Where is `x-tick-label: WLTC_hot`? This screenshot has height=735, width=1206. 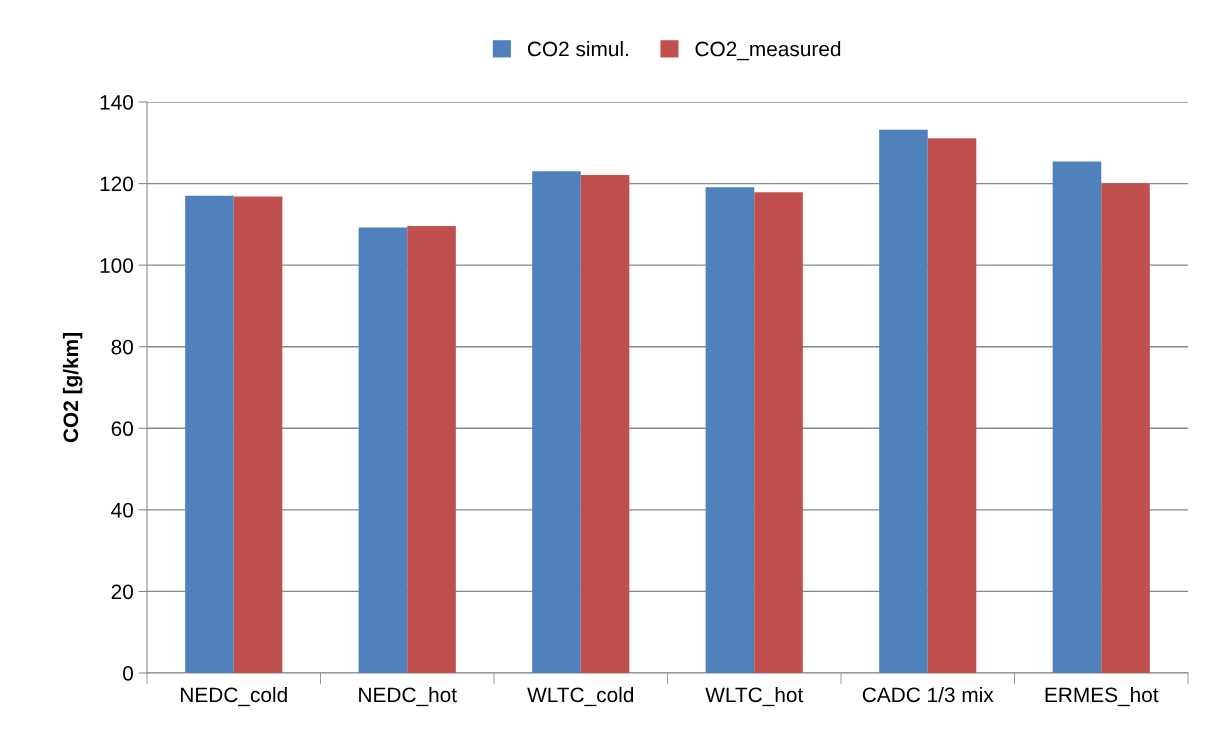
x-tick-label: WLTC_hot is located at coordinates (754, 696).